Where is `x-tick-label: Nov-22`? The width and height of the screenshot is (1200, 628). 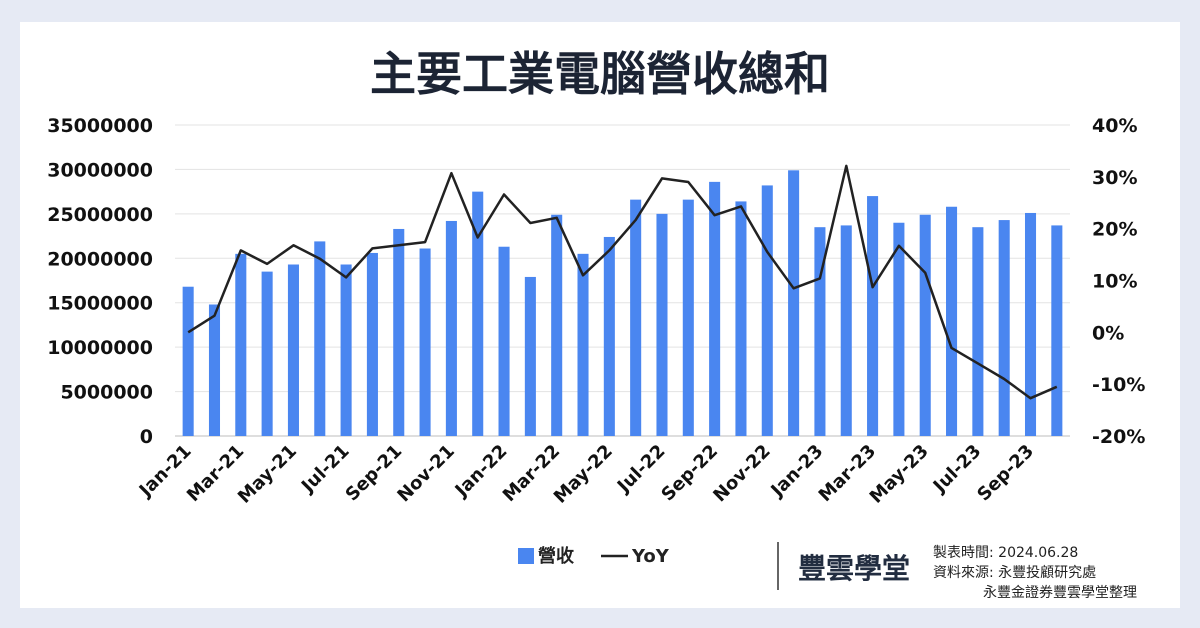 x-tick-label: Nov-22 is located at coordinates (742, 474).